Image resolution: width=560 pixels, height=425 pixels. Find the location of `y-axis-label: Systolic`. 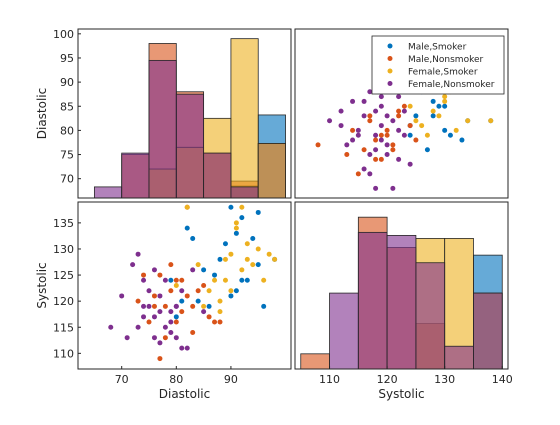

y-axis-label: Systolic is located at coordinates (42, 285).